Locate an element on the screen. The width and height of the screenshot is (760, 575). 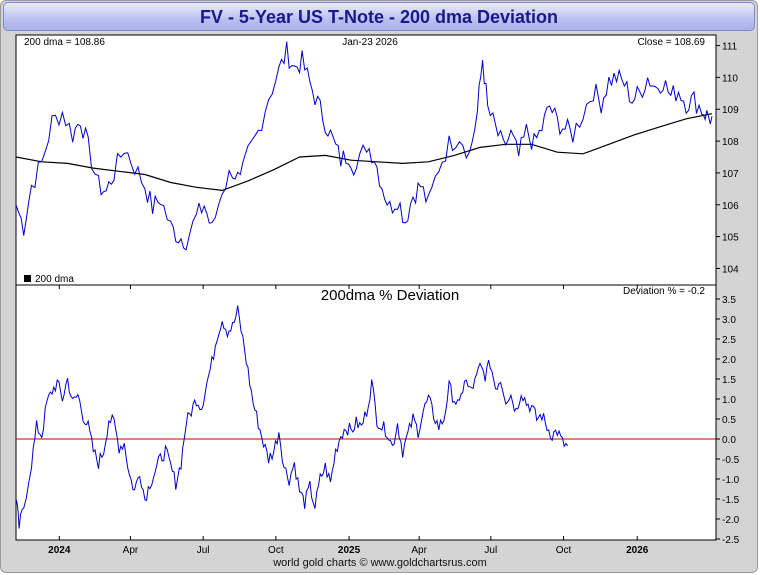
deviation-y-tick-label: 1.0 is located at coordinates (729, 400).